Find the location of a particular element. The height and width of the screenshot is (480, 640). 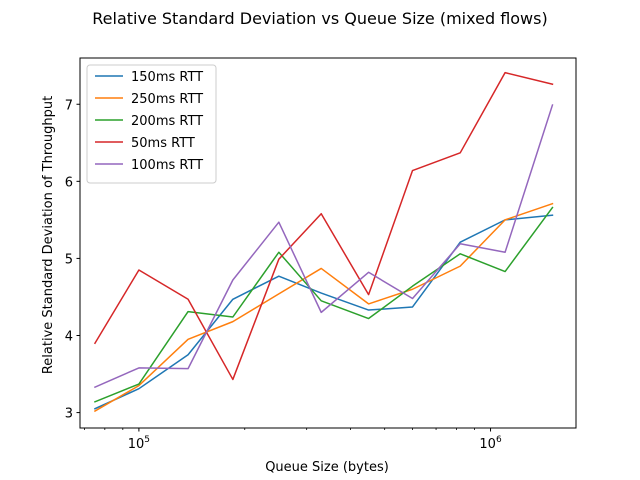

y-tick-label: 5 is located at coordinates (69, 259).